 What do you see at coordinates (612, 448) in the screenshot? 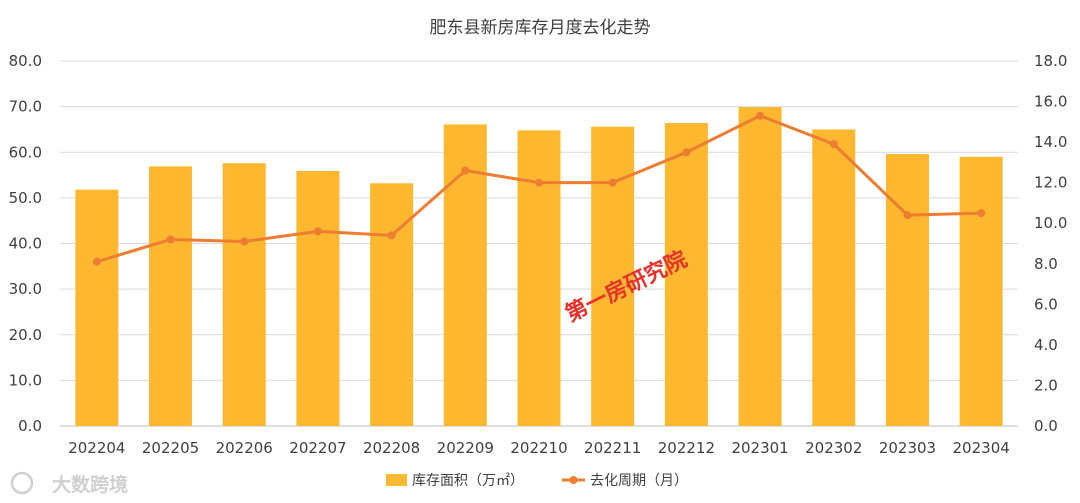
I see `x-tick-label: 202211` at bounding box center [612, 448].